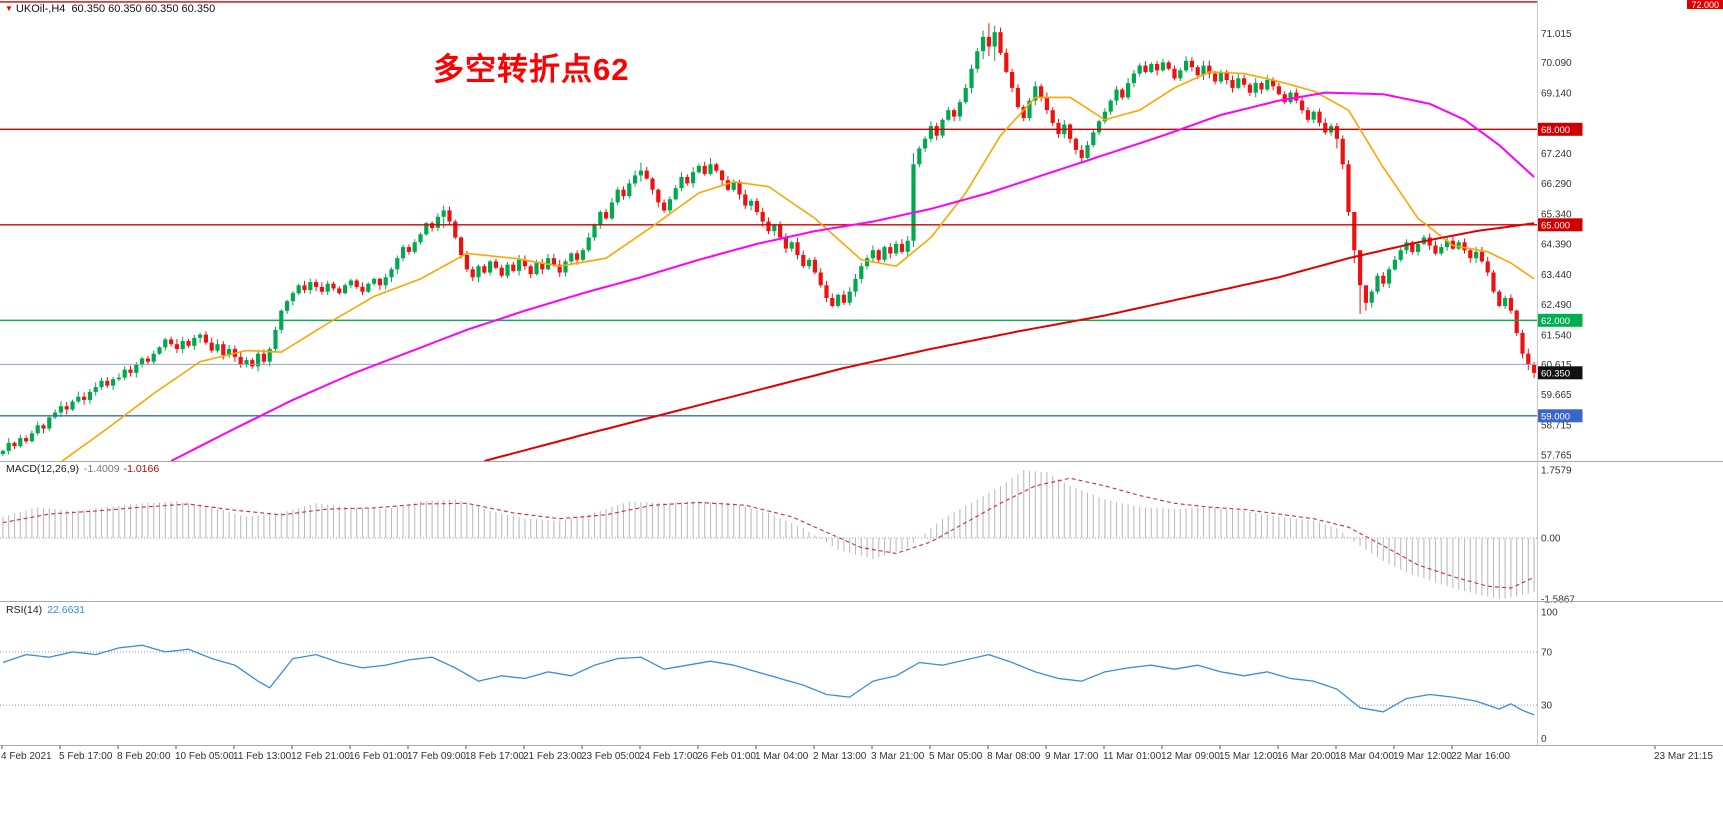 The image size is (1723, 840). Describe the element at coordinates (1558, 600) in the screenshot. I see `svg-text: -1.5867` at that location.